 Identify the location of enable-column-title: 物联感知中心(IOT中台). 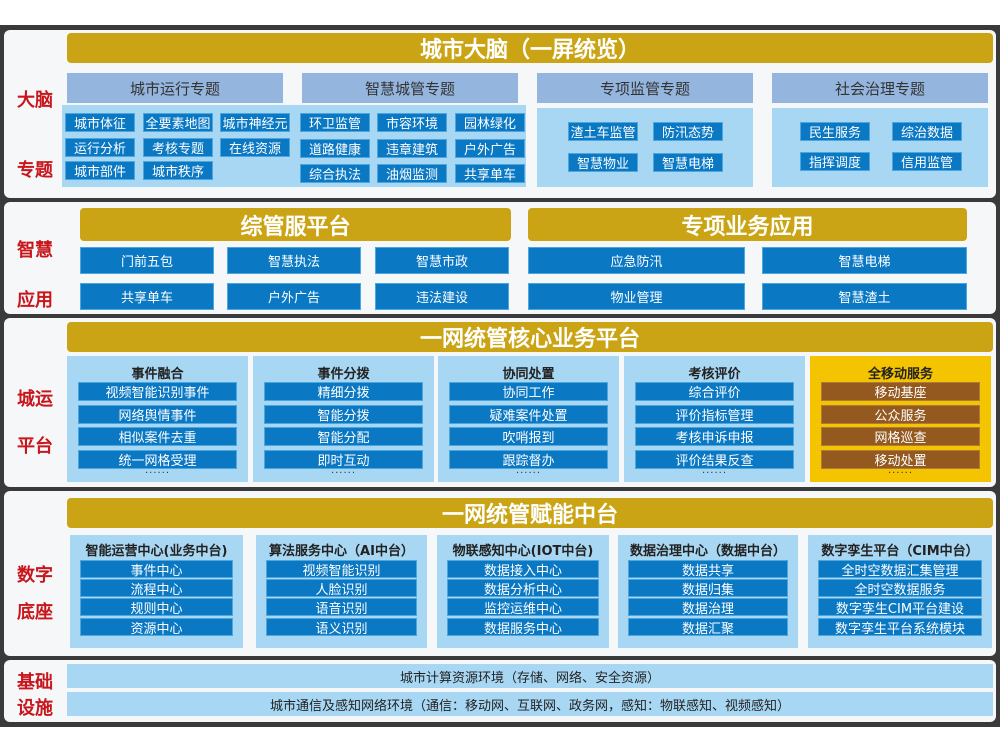
(523, 551).